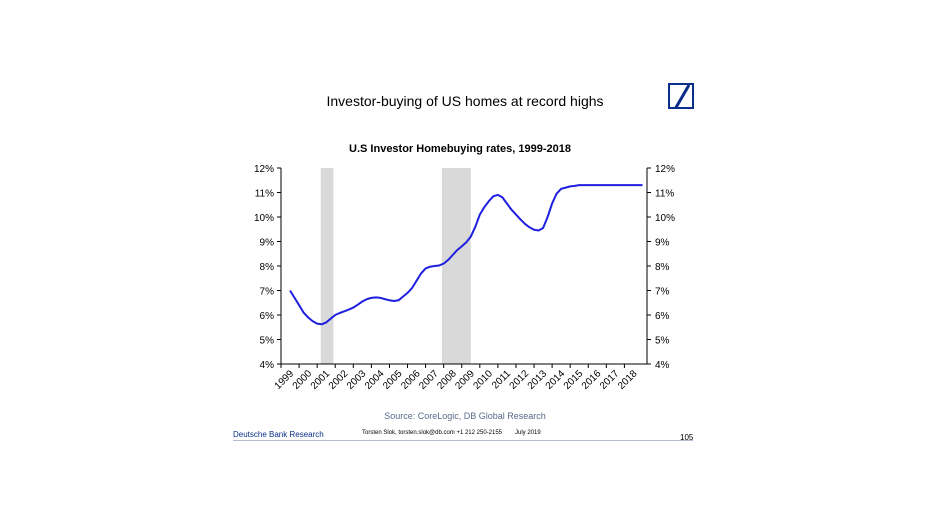 This screenshot has width=931, height=523. What do you see at coordinates (460, 149) in the screenshot?
I see `chart-title: U.S Investor Homebuying rates, 1999-2018` at bounding box center [460, 149].